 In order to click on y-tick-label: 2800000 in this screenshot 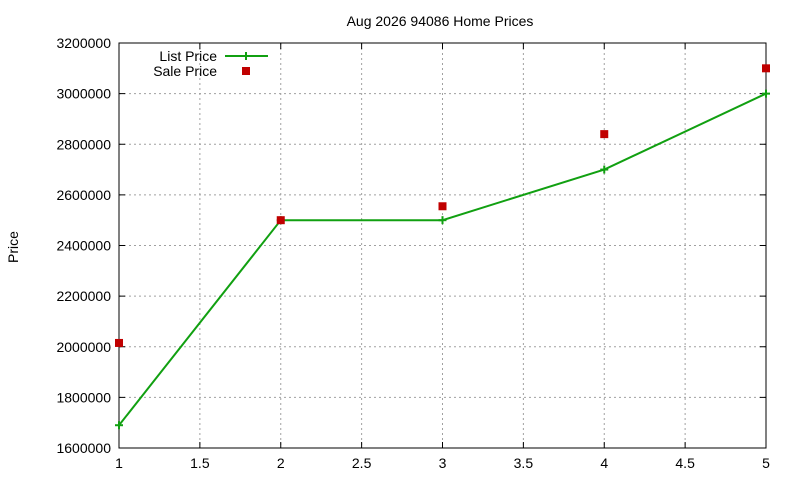, I will do `click(83, 144)`.